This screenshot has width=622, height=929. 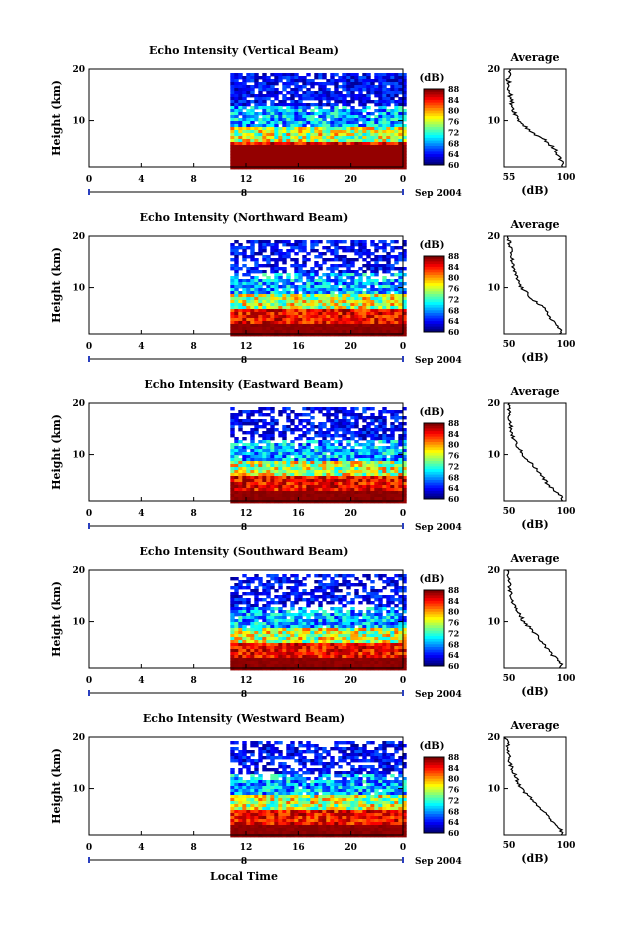 I want to click on average-title: Average, so click(x=534, y=391).